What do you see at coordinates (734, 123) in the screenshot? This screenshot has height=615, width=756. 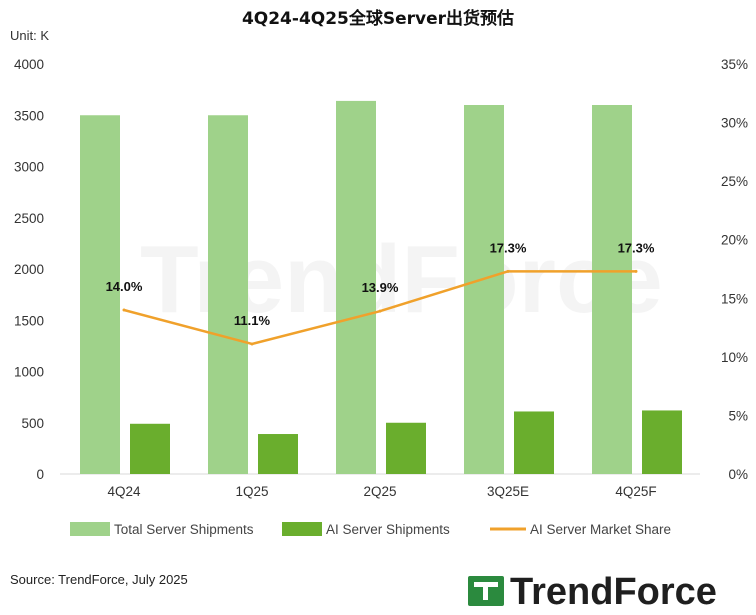 I see `y-right-tick-label: 30%` at bounding box center [734, 123].